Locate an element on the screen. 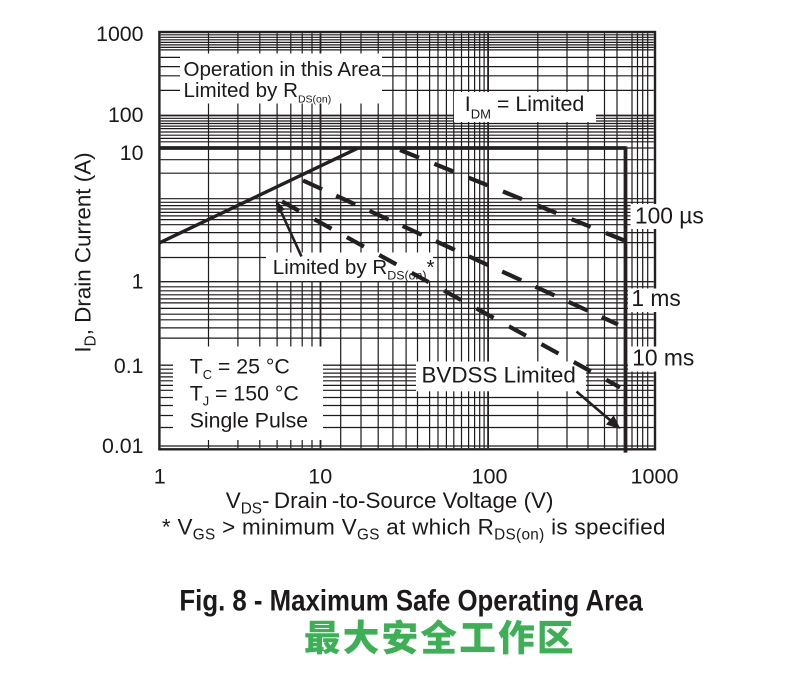 The image size is (803, 682). svg-text: Single Pulse is located at coordinates (249, 420).